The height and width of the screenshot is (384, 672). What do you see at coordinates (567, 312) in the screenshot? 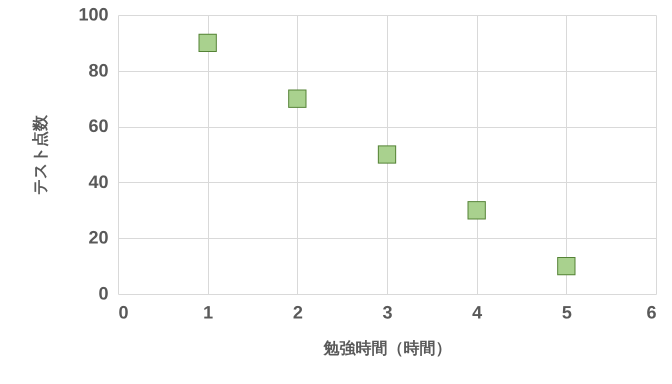
I see `x-tick-label: 5` at bounding box center [567, 312].